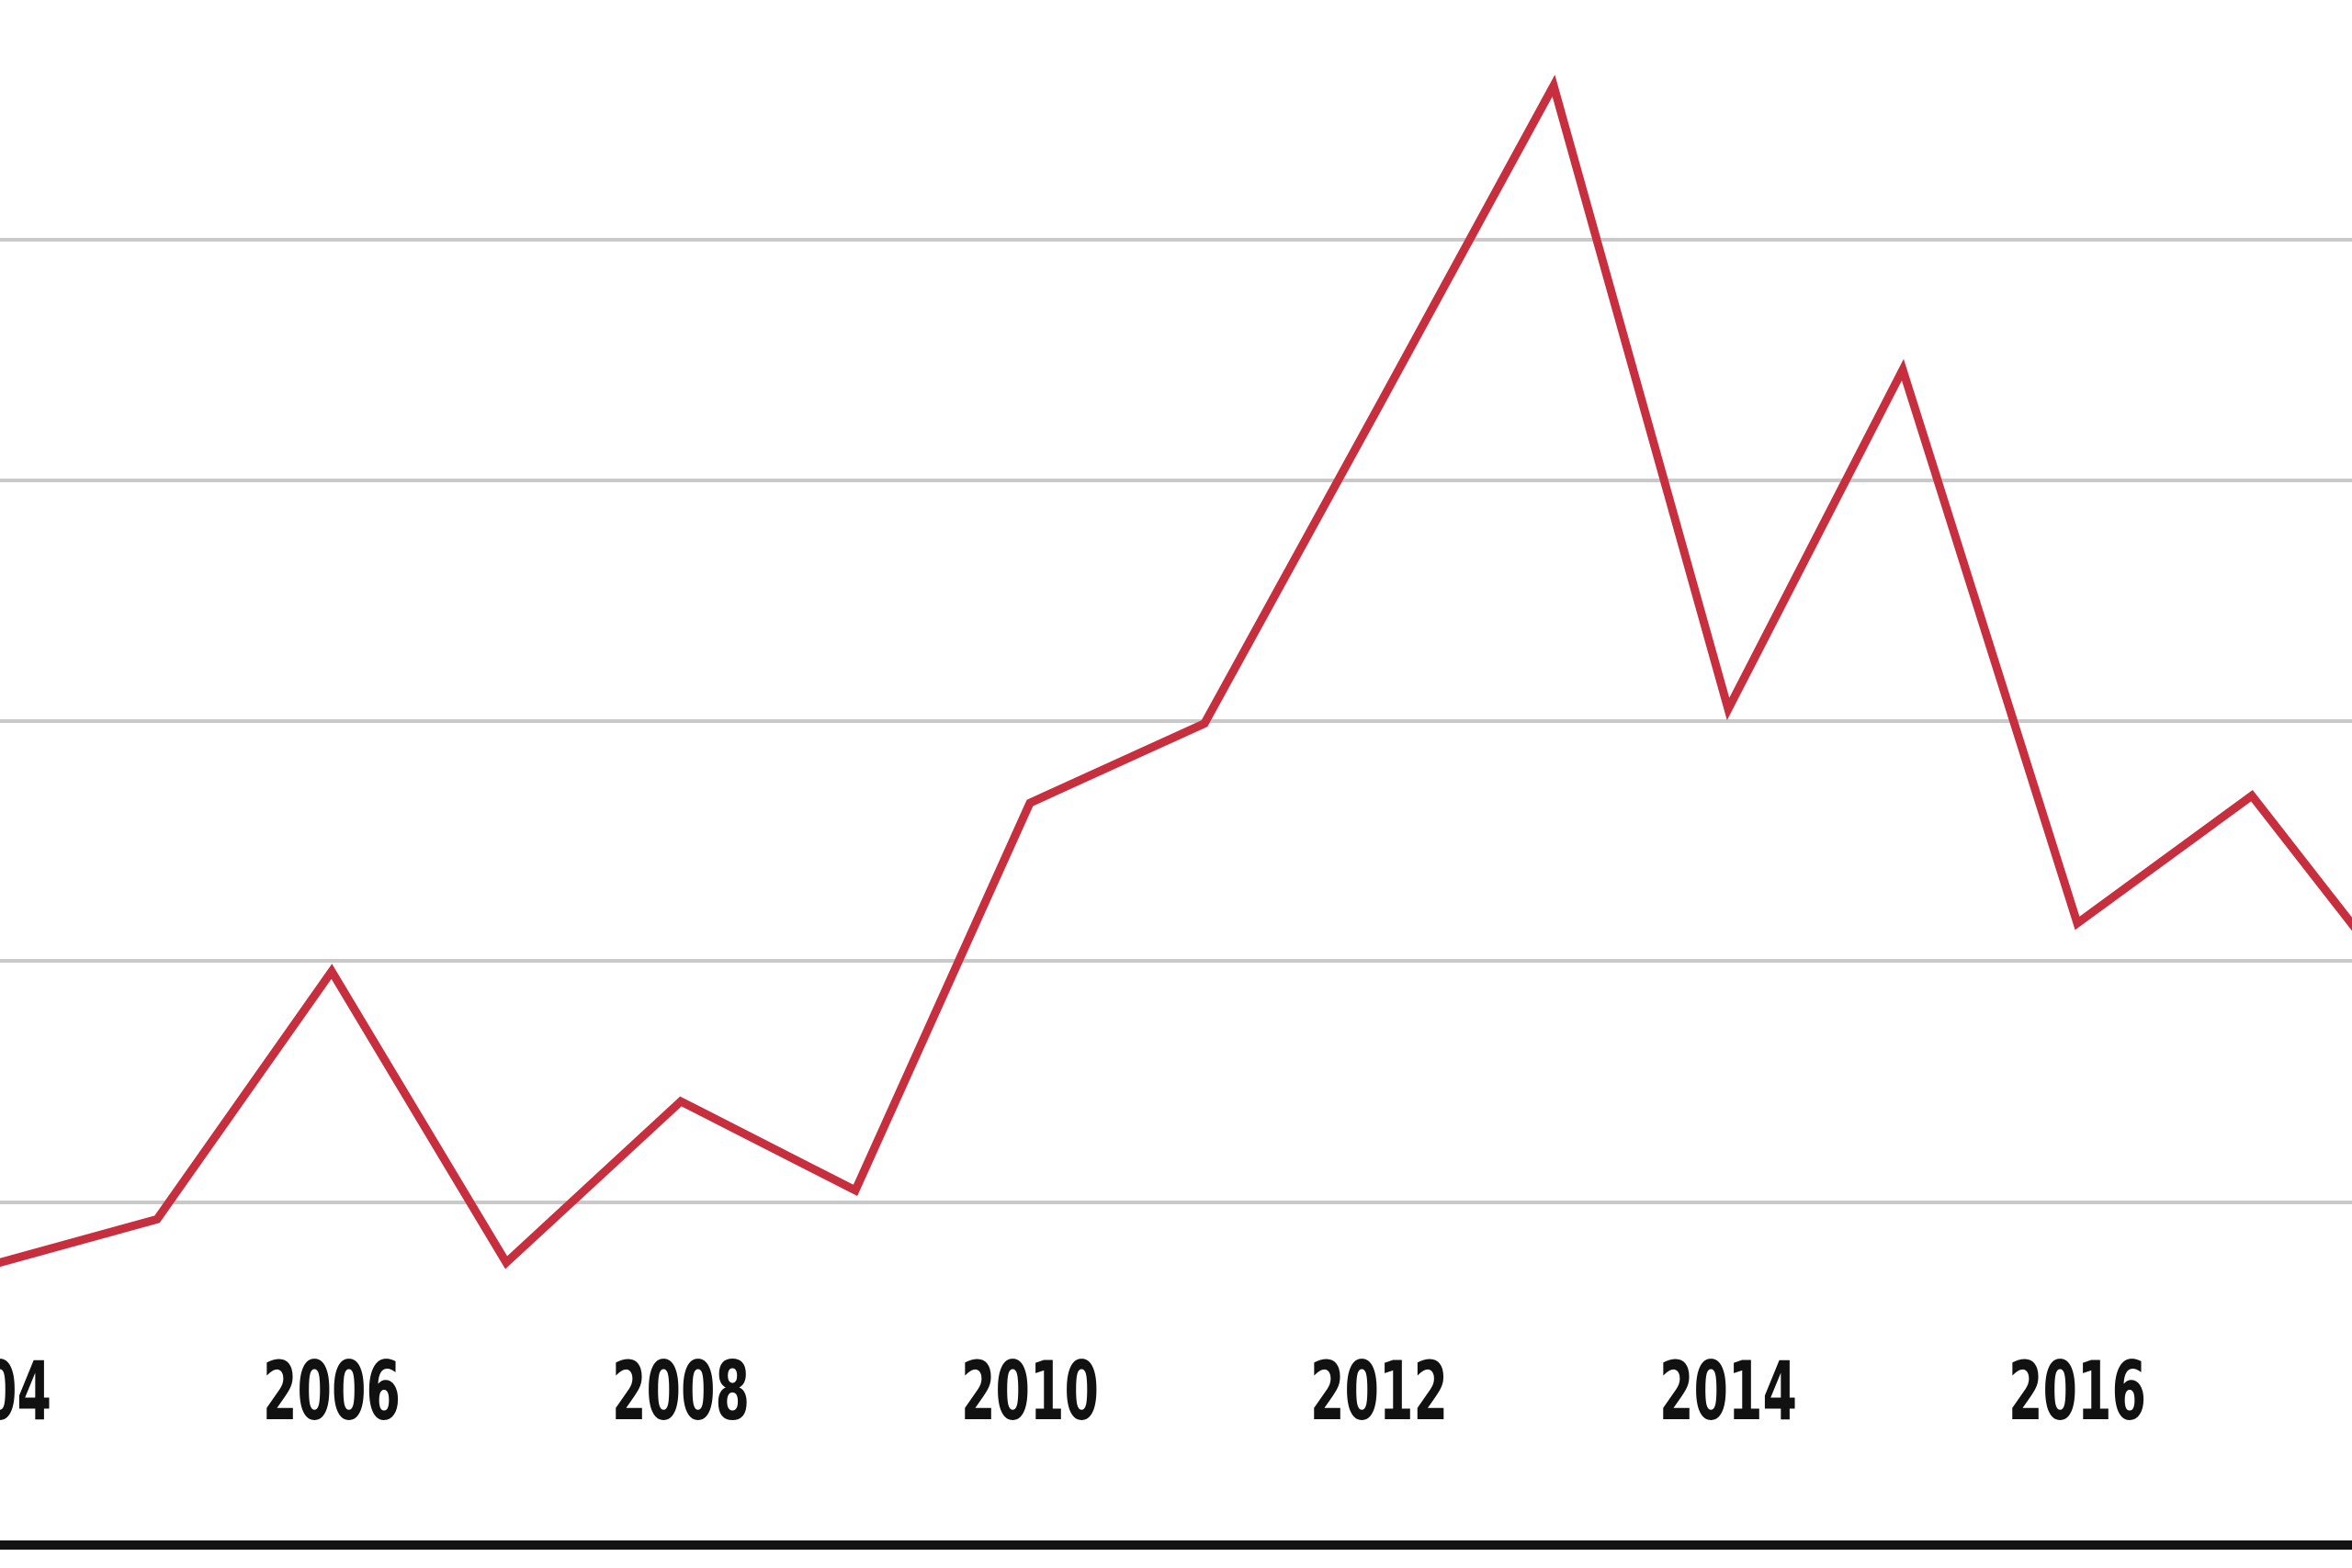 The image size is (2352, 1568). I want to click on bottom-rule, so click(1176, 1545).